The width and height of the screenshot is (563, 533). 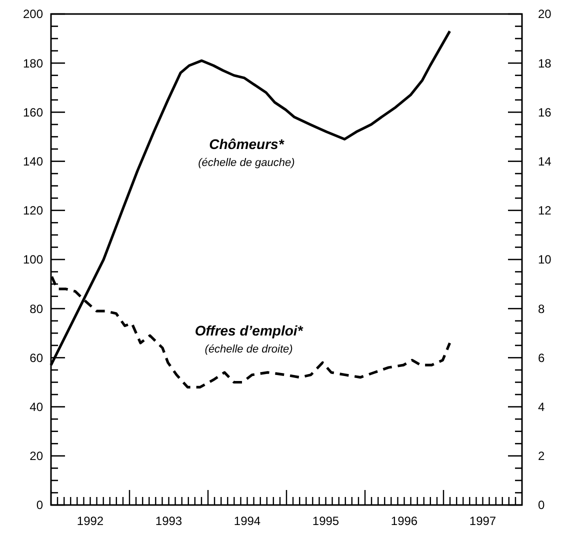 I want to click on y-tick-label: 140, so click(x=33, y=161).